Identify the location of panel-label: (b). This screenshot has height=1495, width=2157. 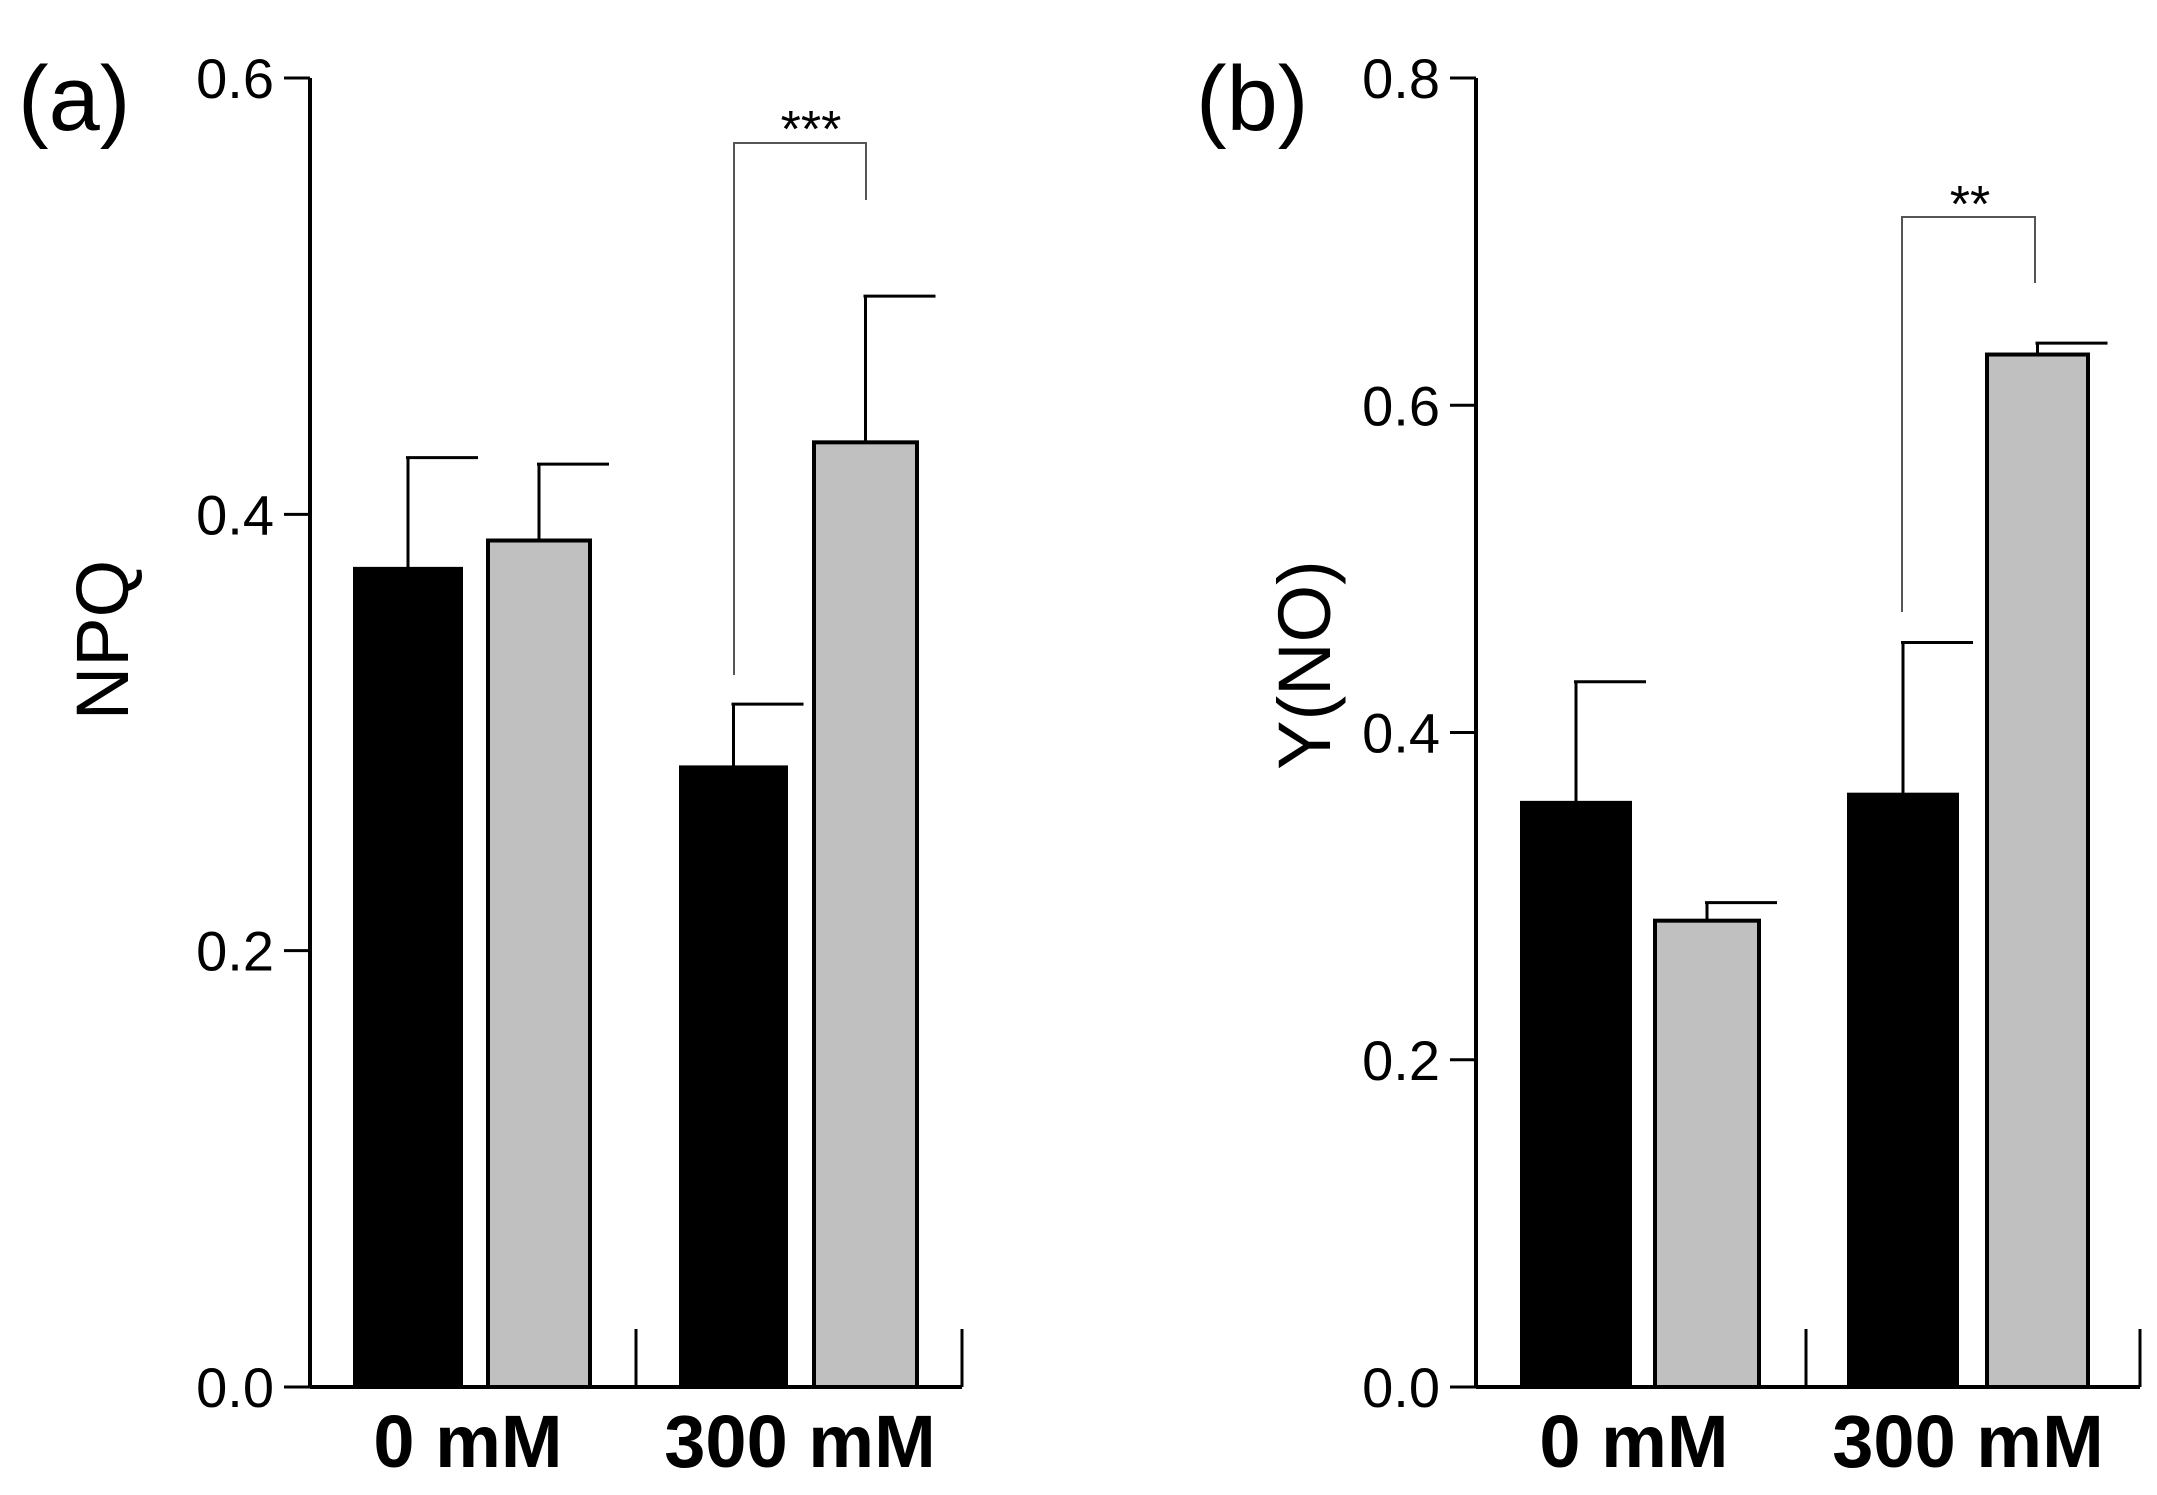
(1252, 99).